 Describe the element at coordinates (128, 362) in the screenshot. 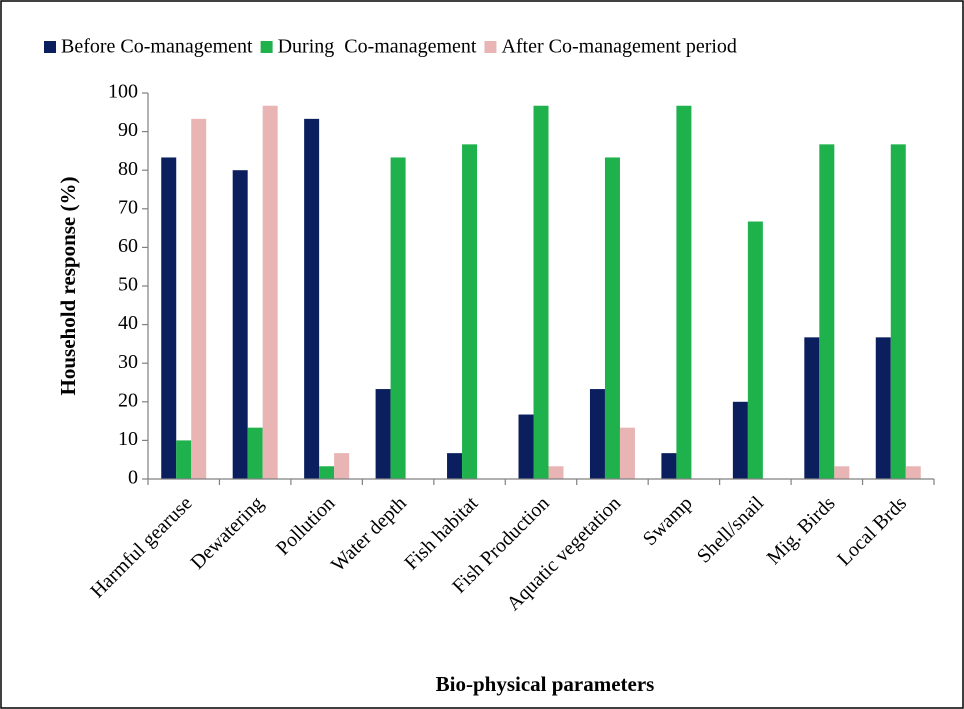

I see `y-tick-label: 30` at that location.